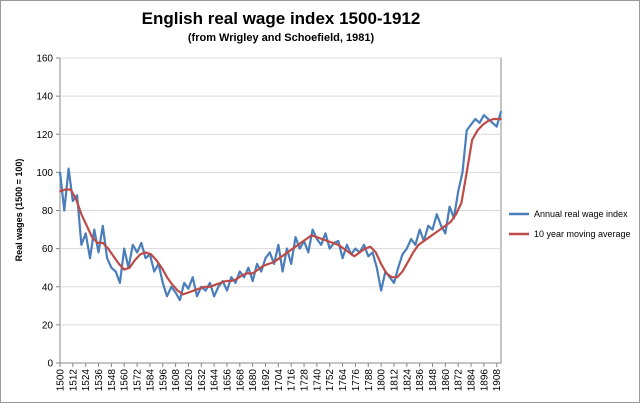  I want to click on x-tick-label: 1728, so click(305, 380).